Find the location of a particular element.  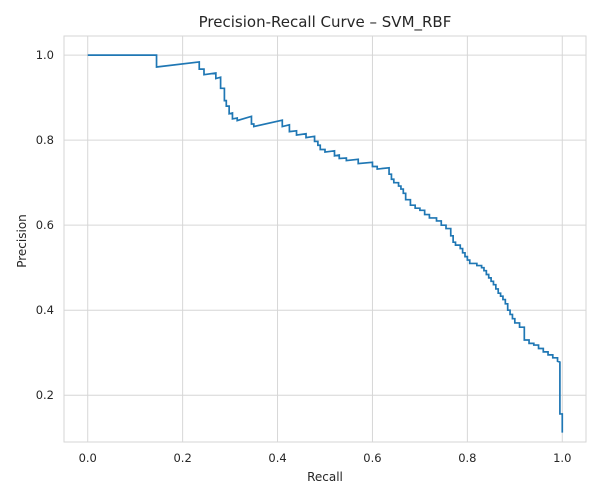

x-tick-label: 0.4 is located at coordinates (277, 458).